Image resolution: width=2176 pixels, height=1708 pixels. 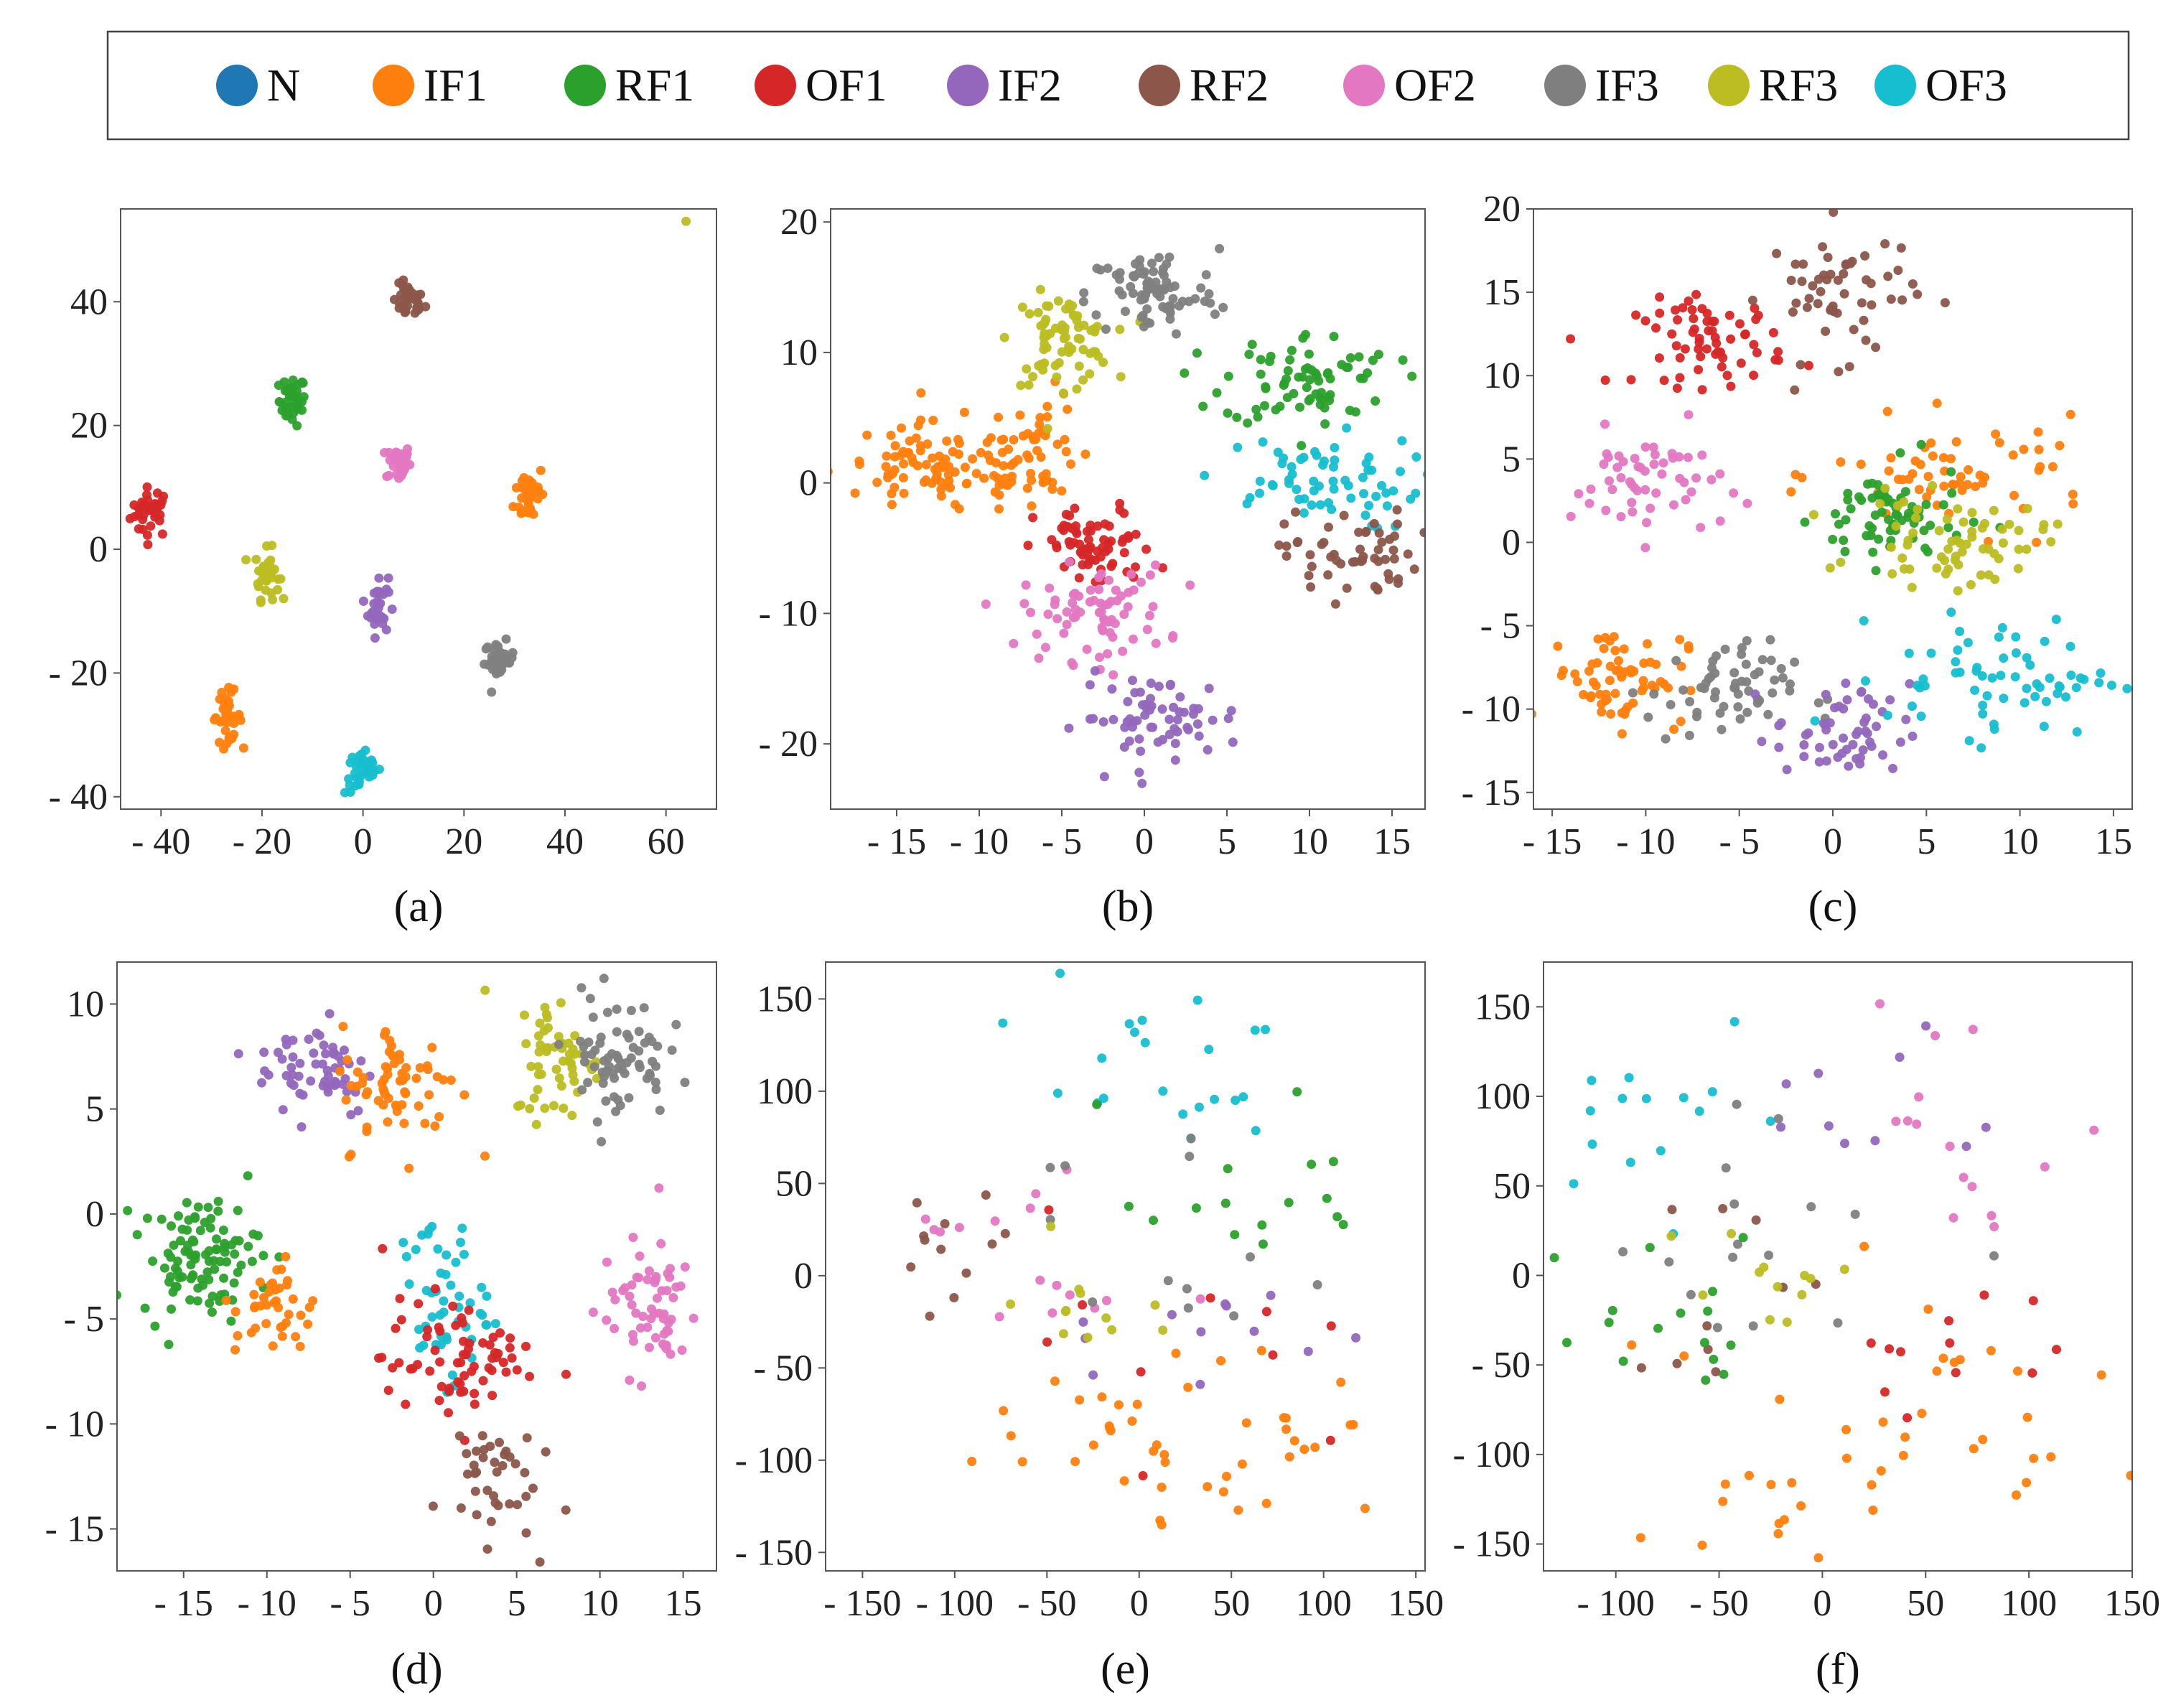 I want to click on y-tick-label: - 10, so click(x=74, y=1424).